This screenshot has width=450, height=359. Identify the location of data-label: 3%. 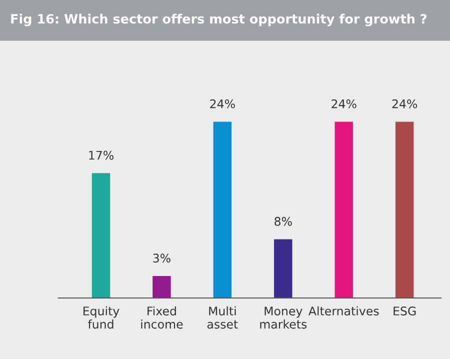
(161, 258).